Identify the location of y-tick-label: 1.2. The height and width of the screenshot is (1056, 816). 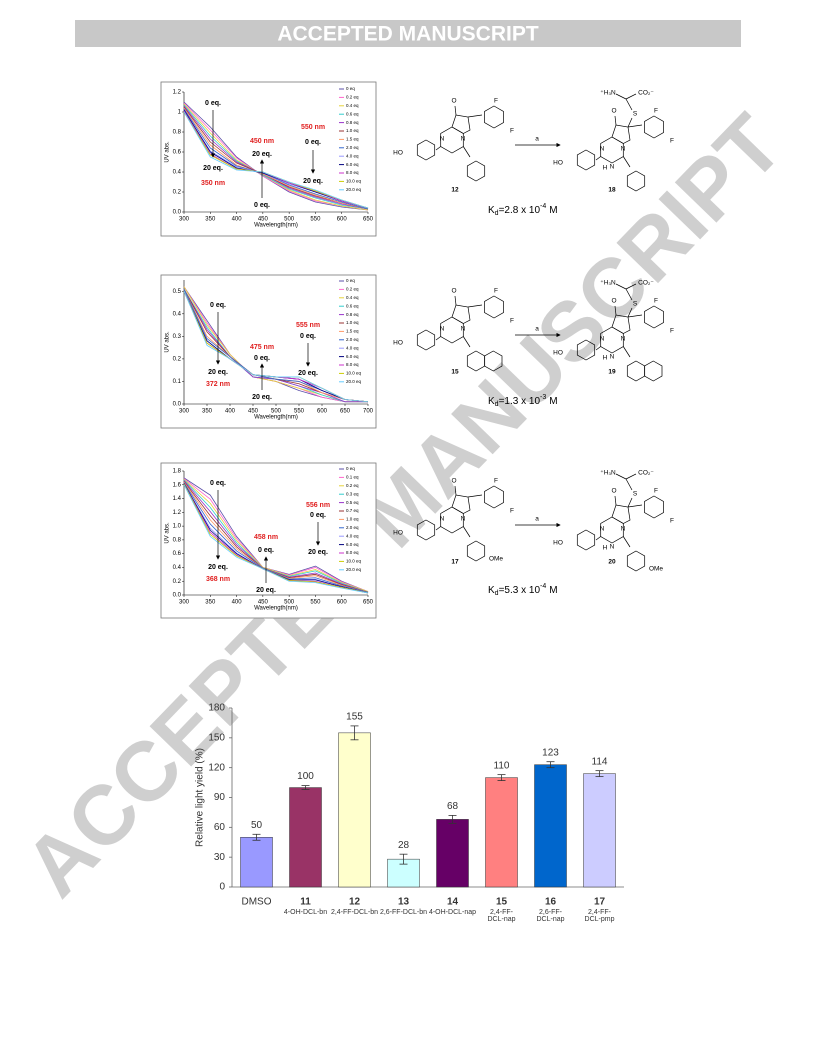
(177, 513).